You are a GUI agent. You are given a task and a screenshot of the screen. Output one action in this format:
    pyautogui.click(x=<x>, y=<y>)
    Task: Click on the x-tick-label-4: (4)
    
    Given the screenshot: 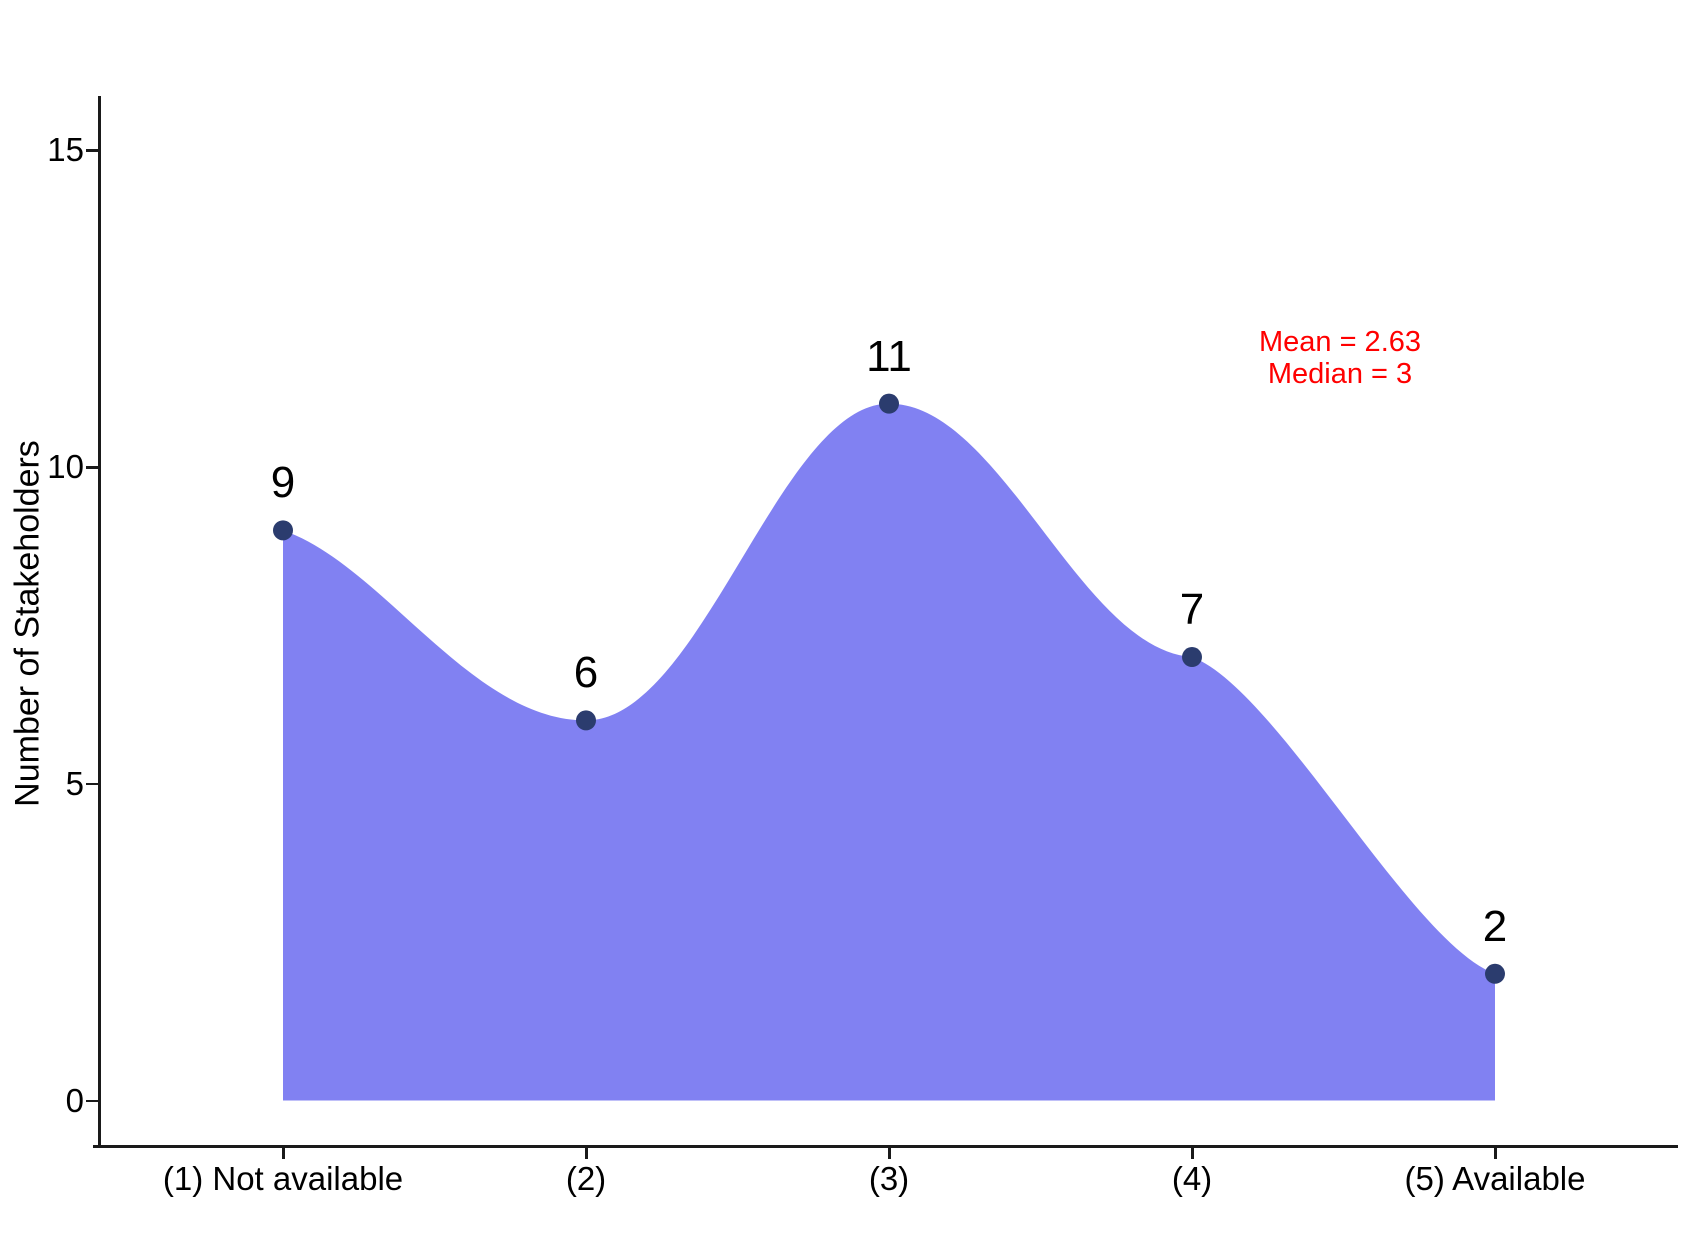 What is the action you would take?
    pyautogui.click(x=1192, y=1178)
    